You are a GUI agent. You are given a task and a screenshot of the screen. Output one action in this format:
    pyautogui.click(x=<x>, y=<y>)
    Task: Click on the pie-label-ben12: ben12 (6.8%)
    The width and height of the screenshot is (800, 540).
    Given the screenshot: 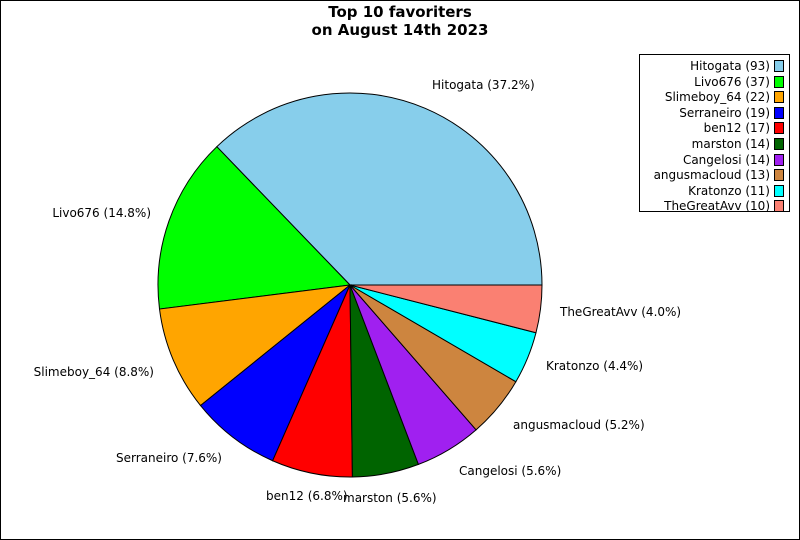 What is the action you would take?
    pyautogui.click(x=307, y=496)
    